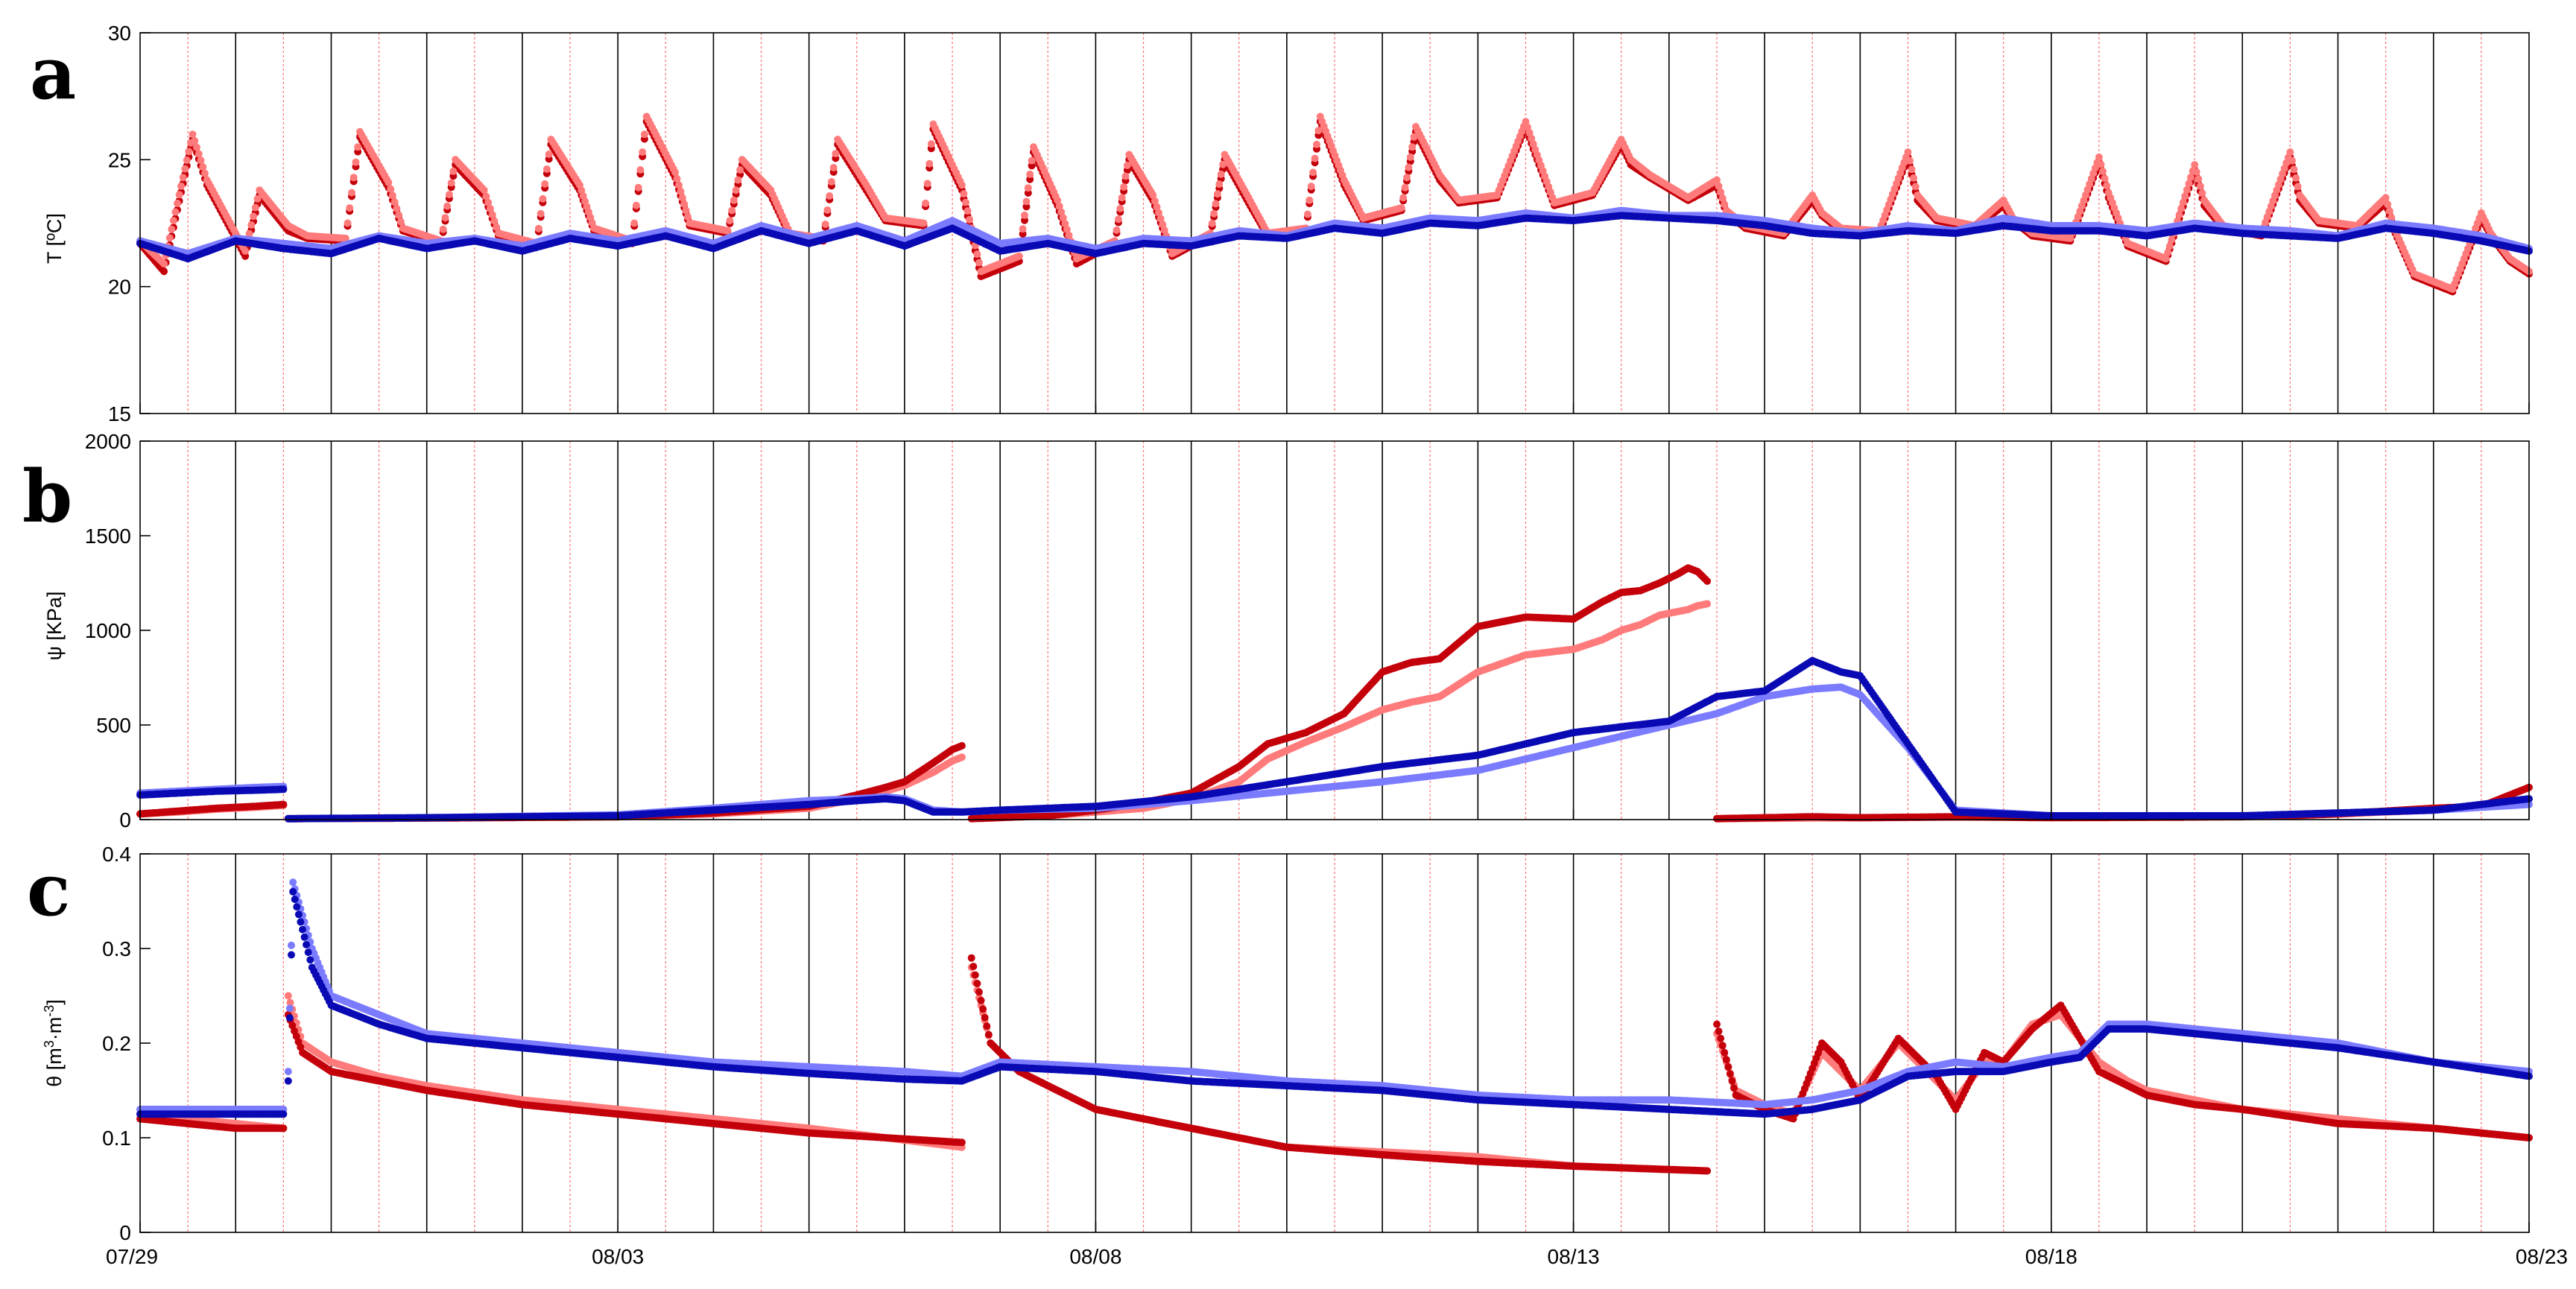 This screenshot has width=2576, height=1289. I want to click on panel-letter-c: c, so click(48, 890).